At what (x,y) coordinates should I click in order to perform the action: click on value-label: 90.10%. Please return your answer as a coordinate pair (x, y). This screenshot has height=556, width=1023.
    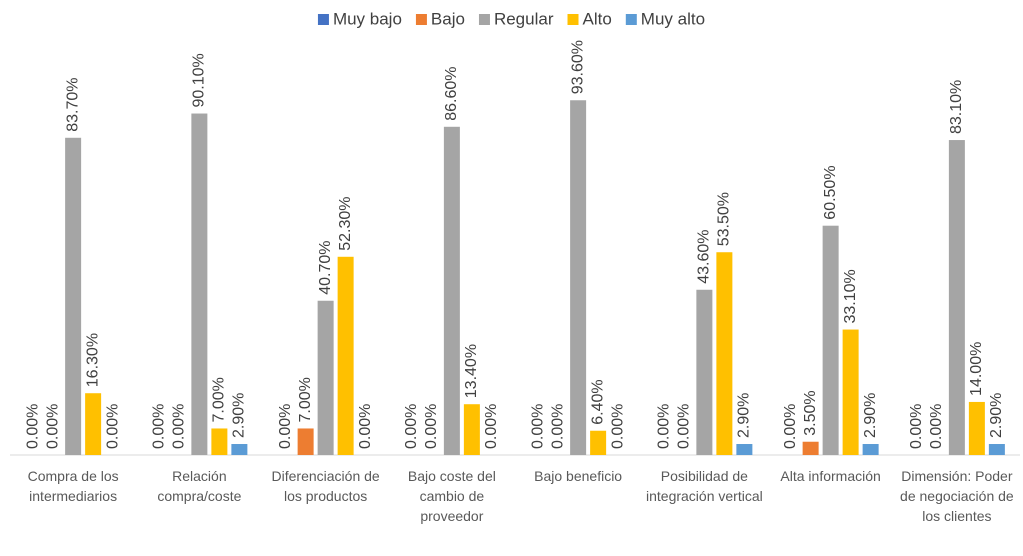
    Looking at the image, I should click on (199, 80).